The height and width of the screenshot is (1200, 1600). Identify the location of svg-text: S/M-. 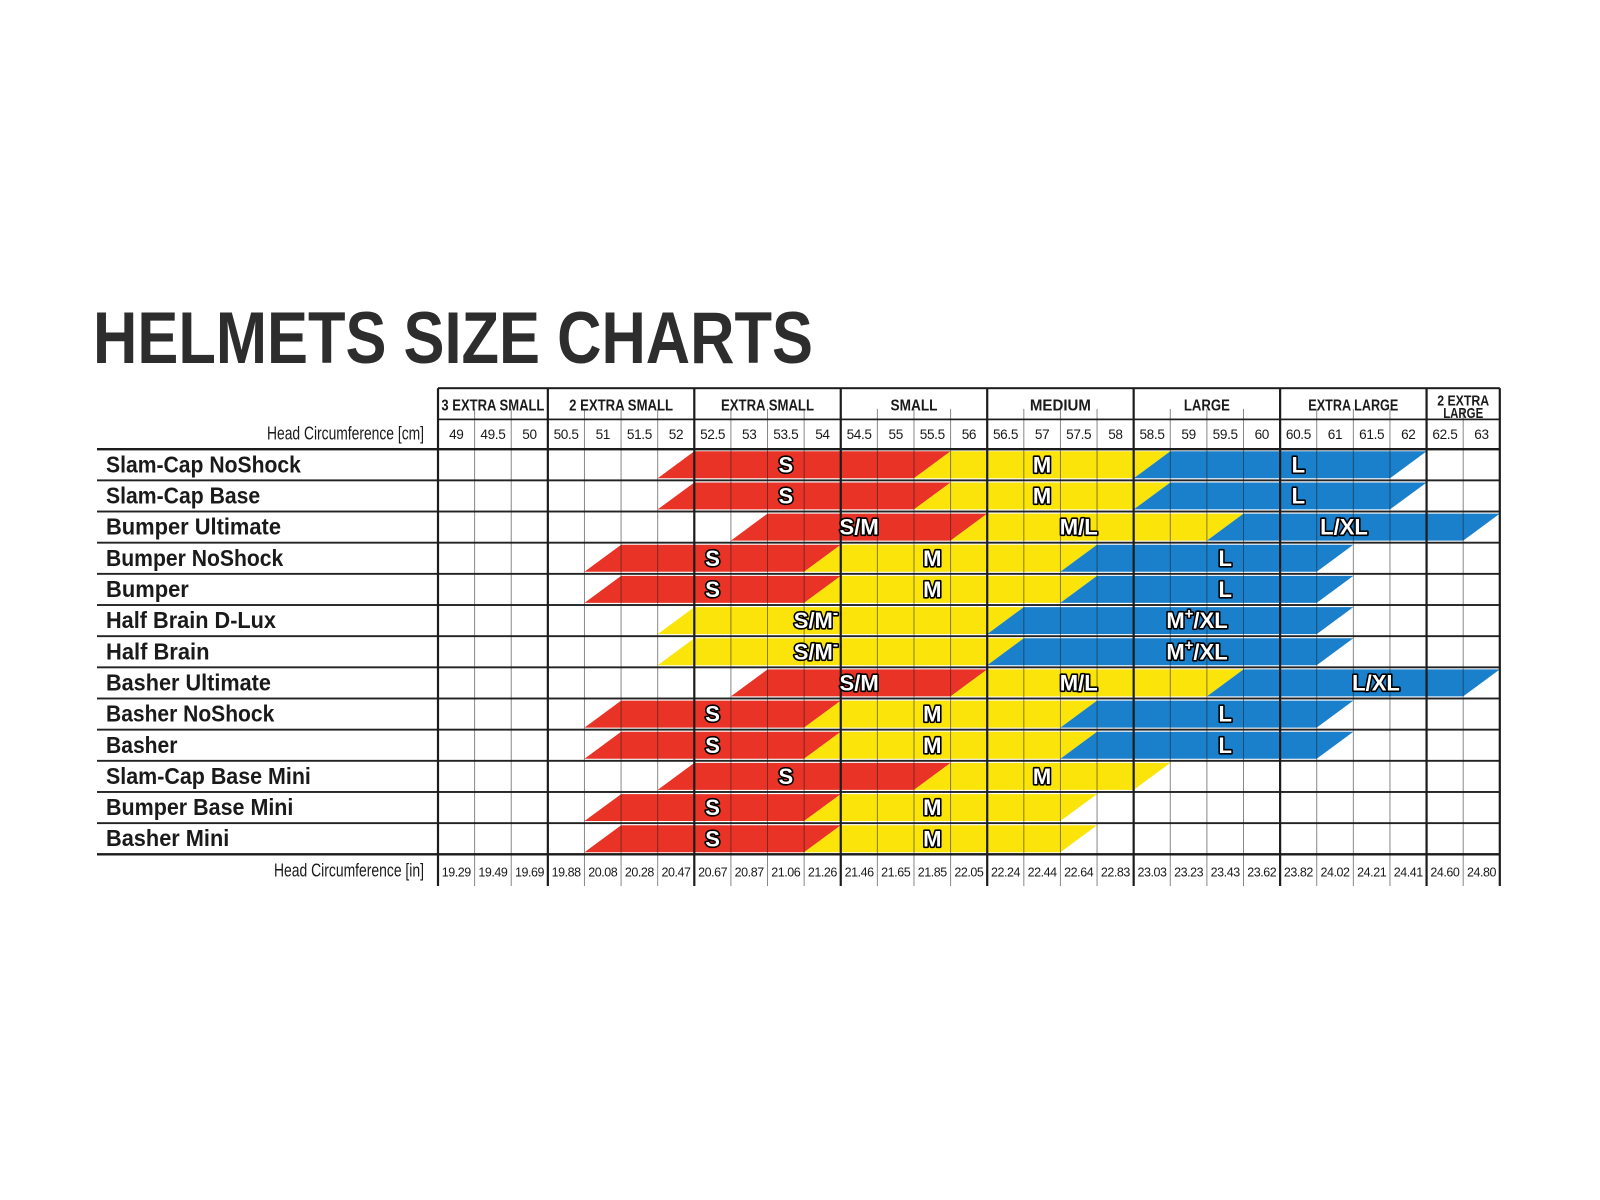
(816, 619).